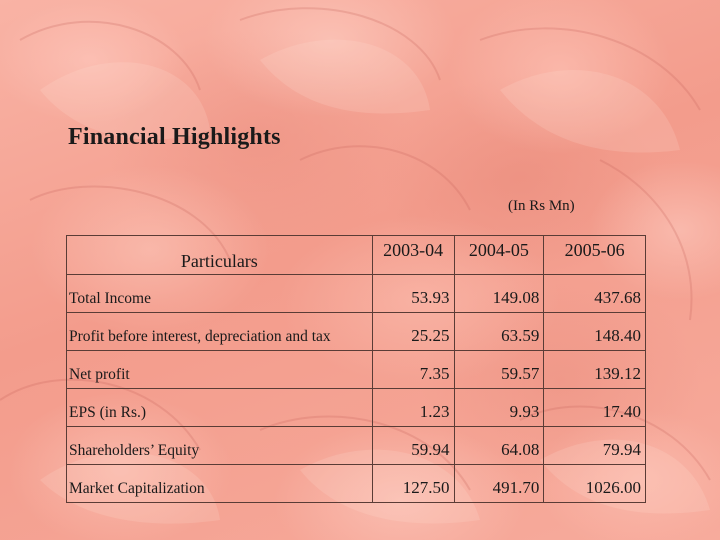 This screenshot has height=540, width=720. I want to click on value-cell: 149.08, so click(499, 293).